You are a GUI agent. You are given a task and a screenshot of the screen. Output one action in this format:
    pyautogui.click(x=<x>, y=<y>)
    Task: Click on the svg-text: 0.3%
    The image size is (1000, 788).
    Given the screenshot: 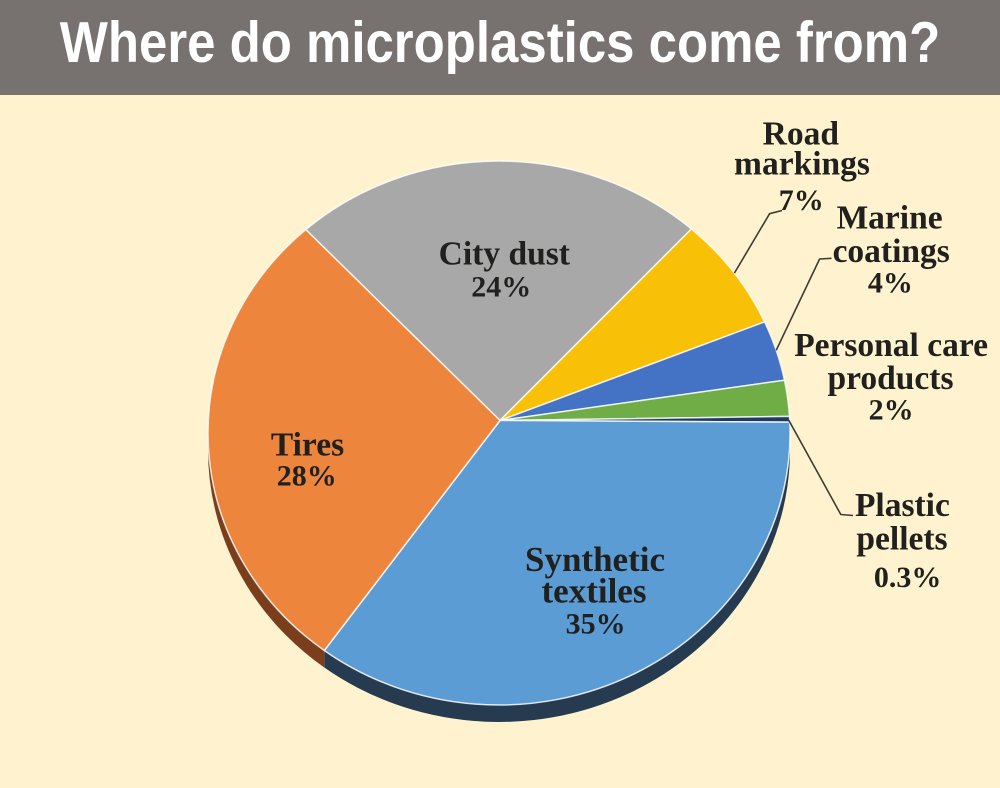 What is the action you would take?
    pyautogui.click(x=908, y=577)
    